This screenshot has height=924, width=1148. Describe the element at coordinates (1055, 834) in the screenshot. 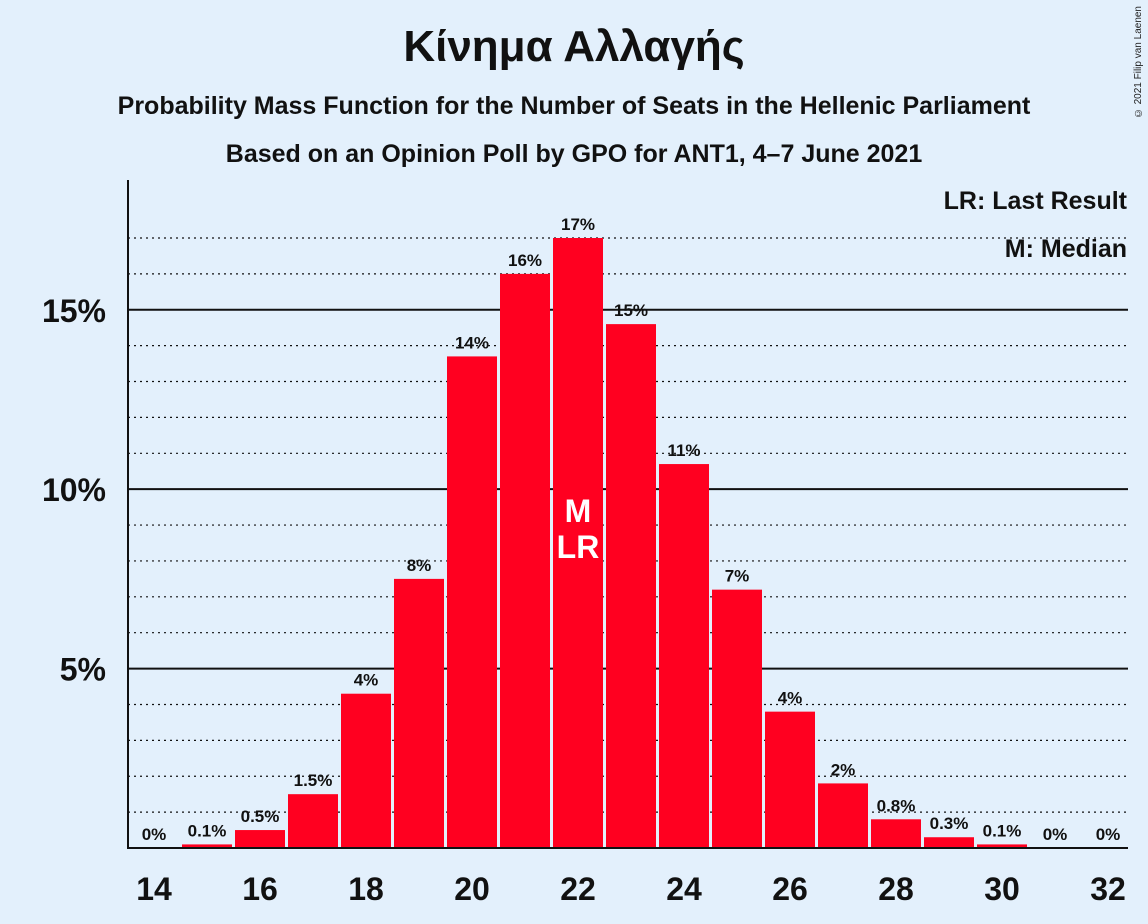

I see `data-label-31: 0%` at that location.